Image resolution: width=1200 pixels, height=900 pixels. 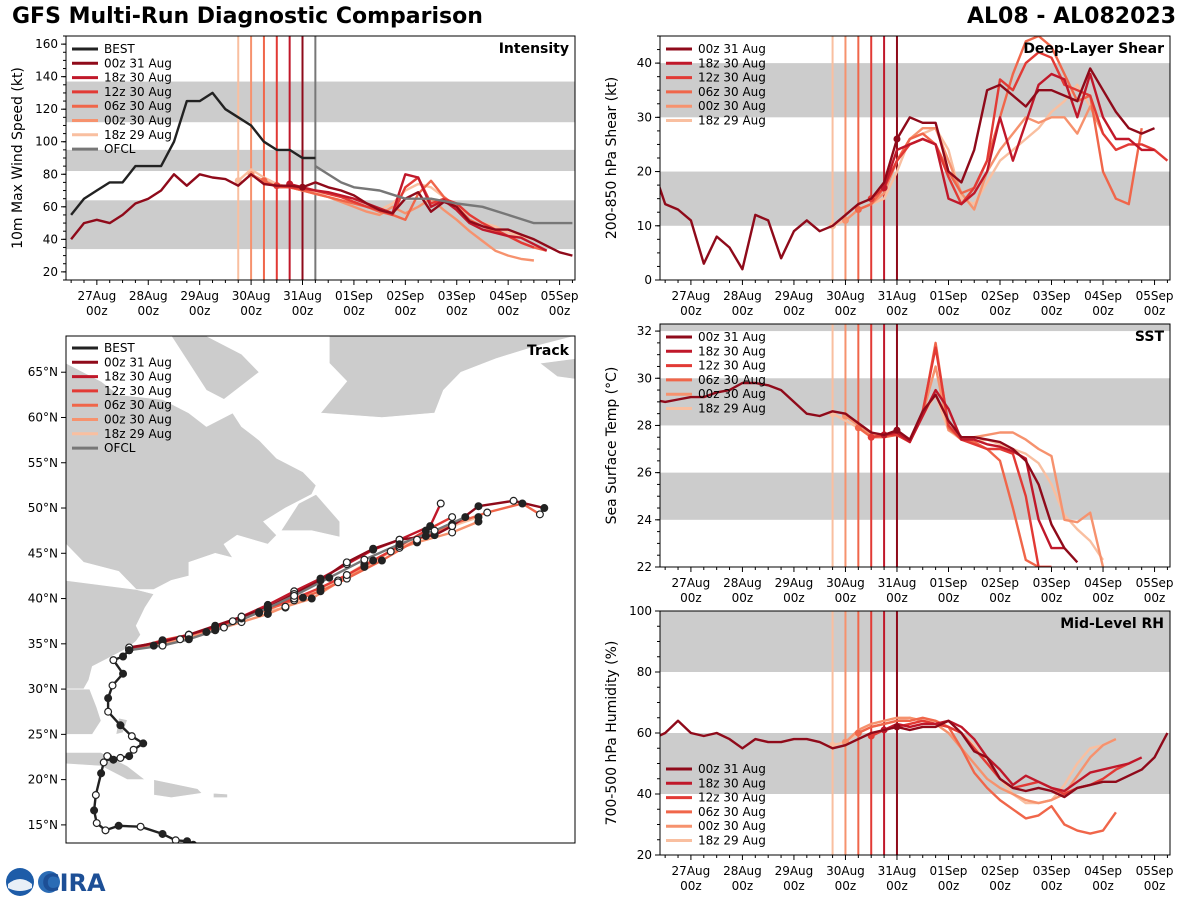 What do you see at coordinates (120, 448) in the screenshot?
I see `legend-label: OFCL` at bounding box center [120, 448].